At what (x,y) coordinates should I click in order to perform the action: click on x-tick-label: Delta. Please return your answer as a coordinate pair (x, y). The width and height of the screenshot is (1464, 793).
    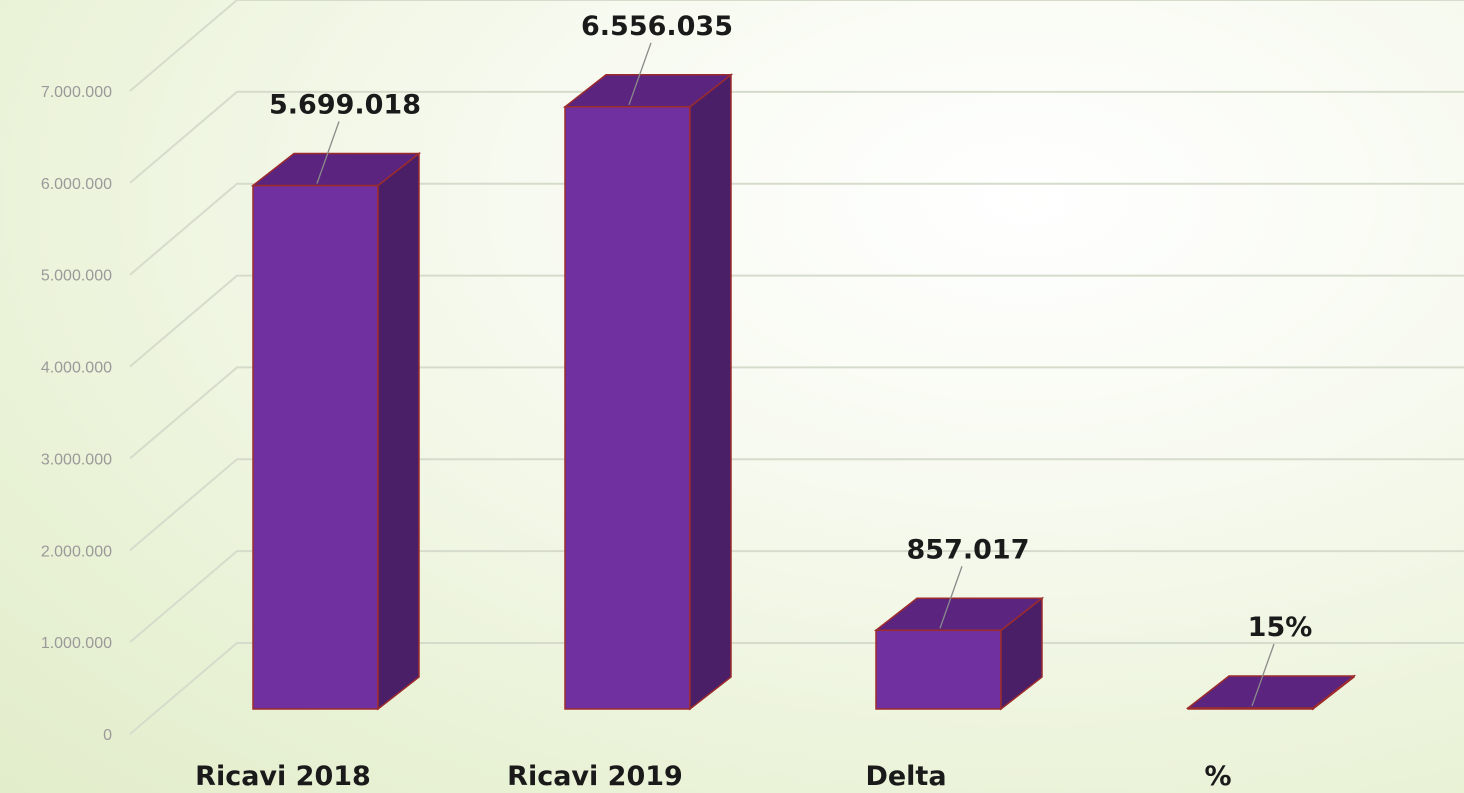
    Looking at the image, I should click on (905, 776).